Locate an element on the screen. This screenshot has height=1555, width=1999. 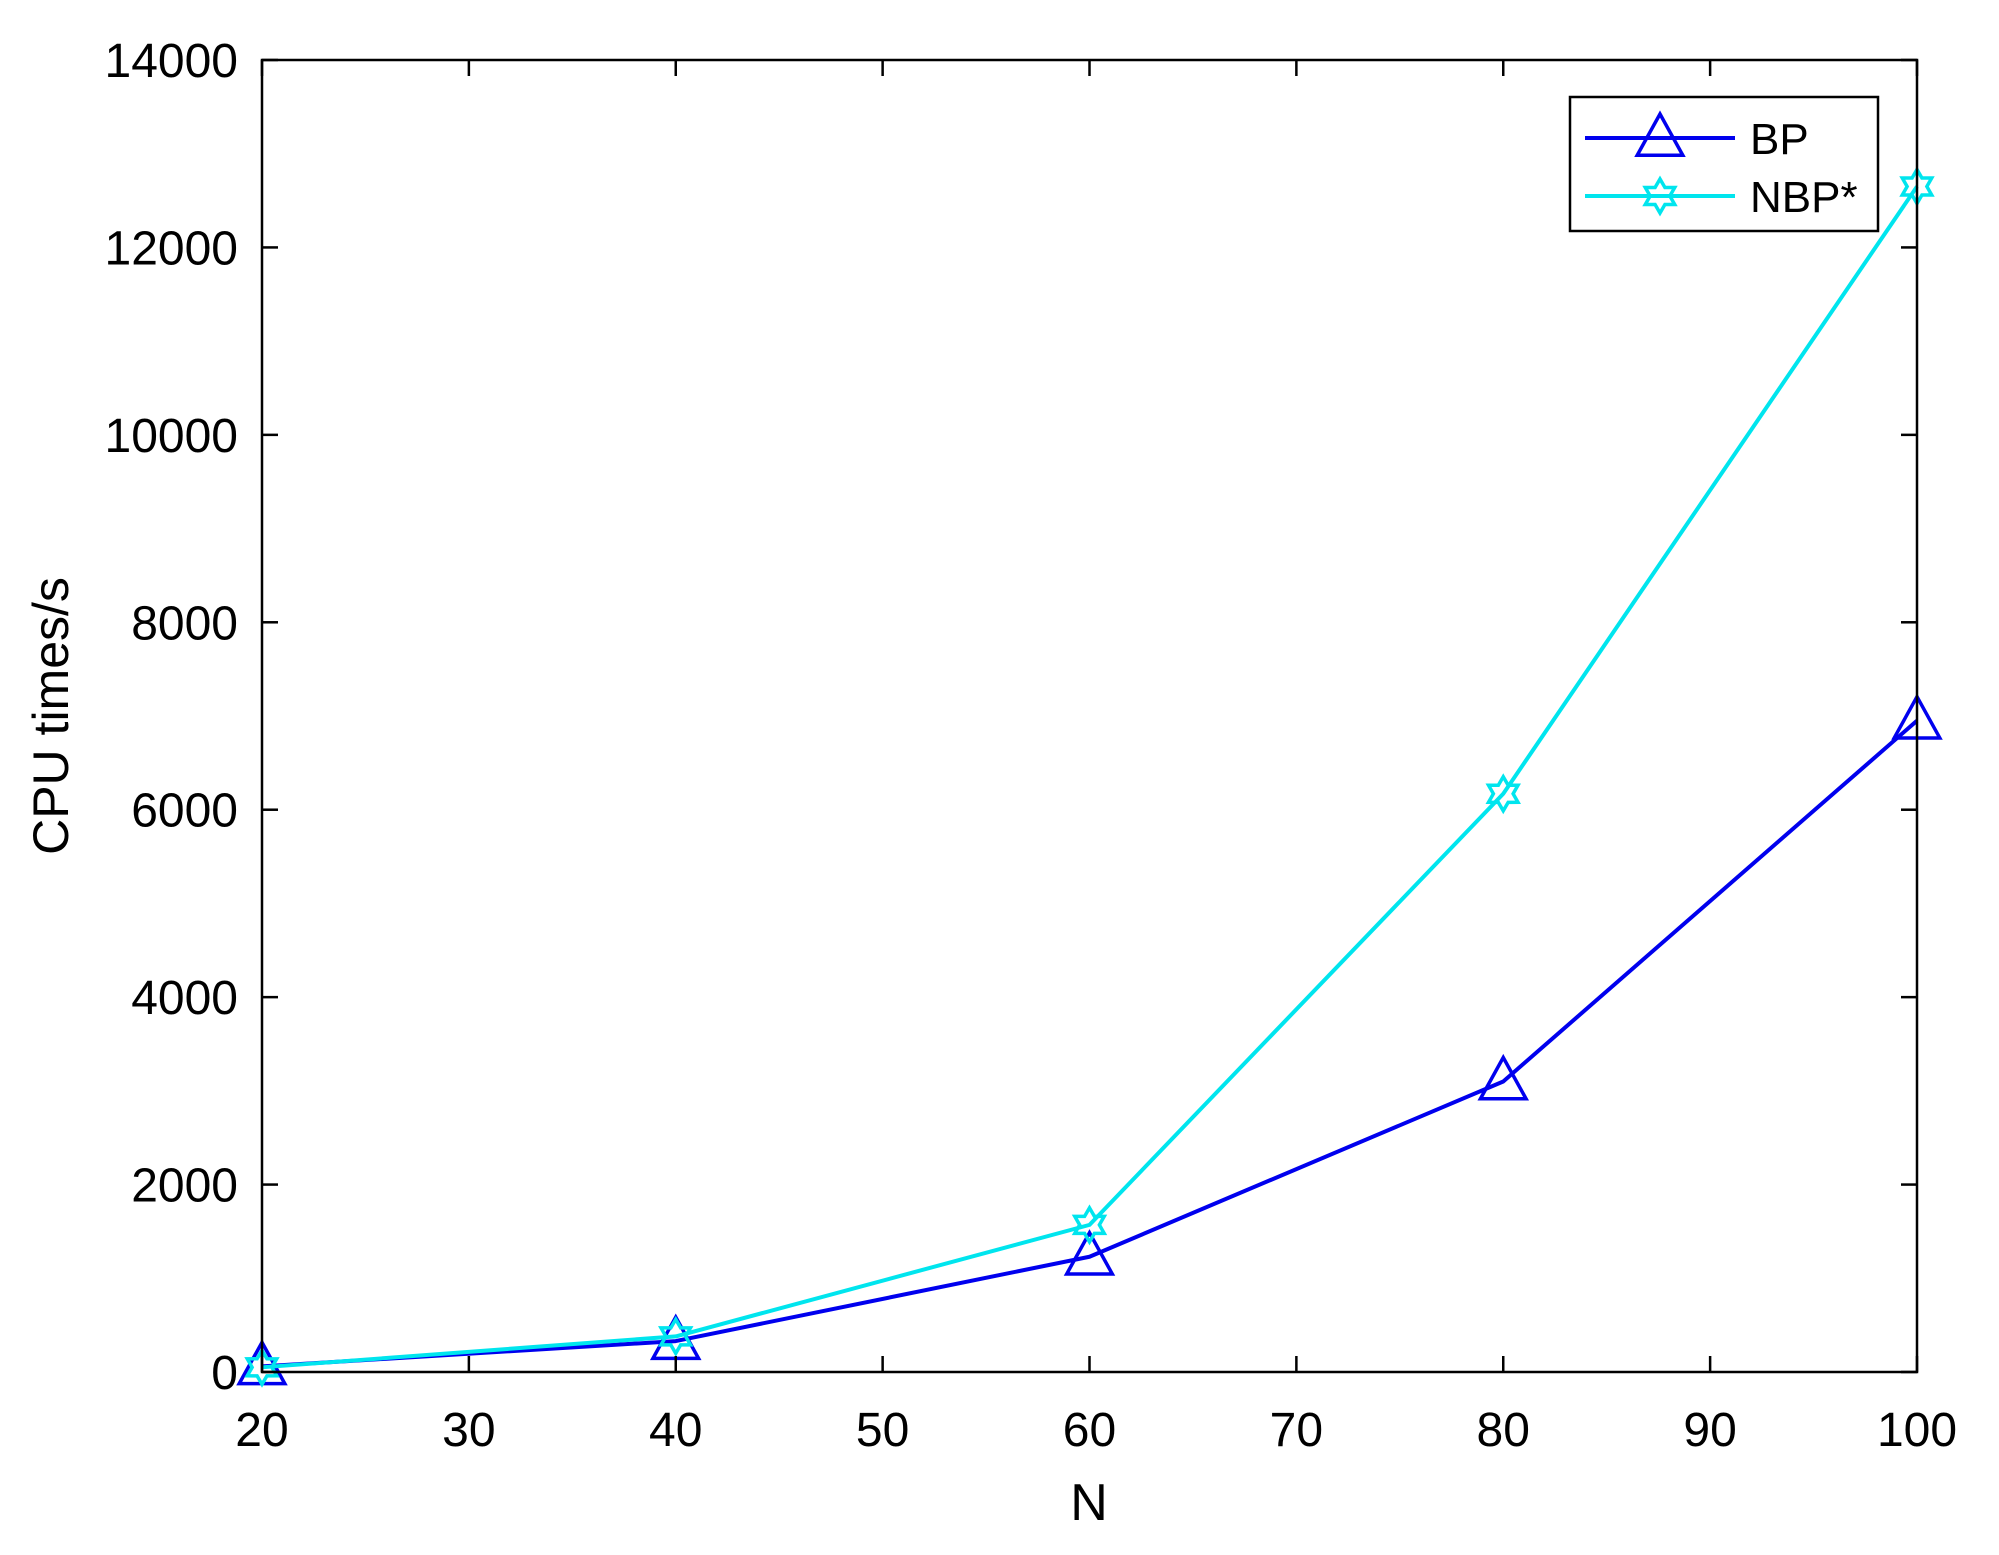
x-tick-label: 90 is located at coordinates (1709, 1430).